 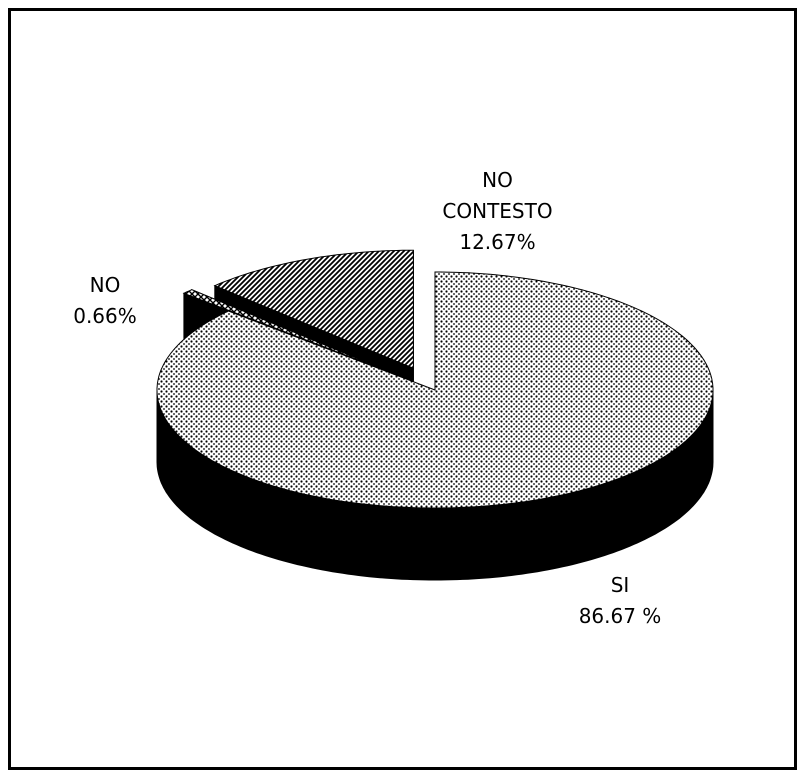 I want to click on category-label: NO CONTESTO, so click(x=497, y=195).